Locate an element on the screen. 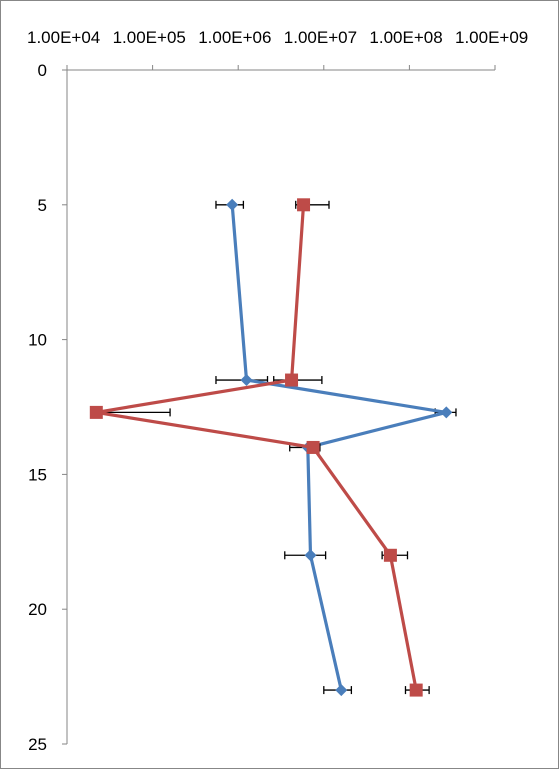 The image size is (559, 769). x-tick-label: 1.00E+09 is located at coordinates (491, 37).